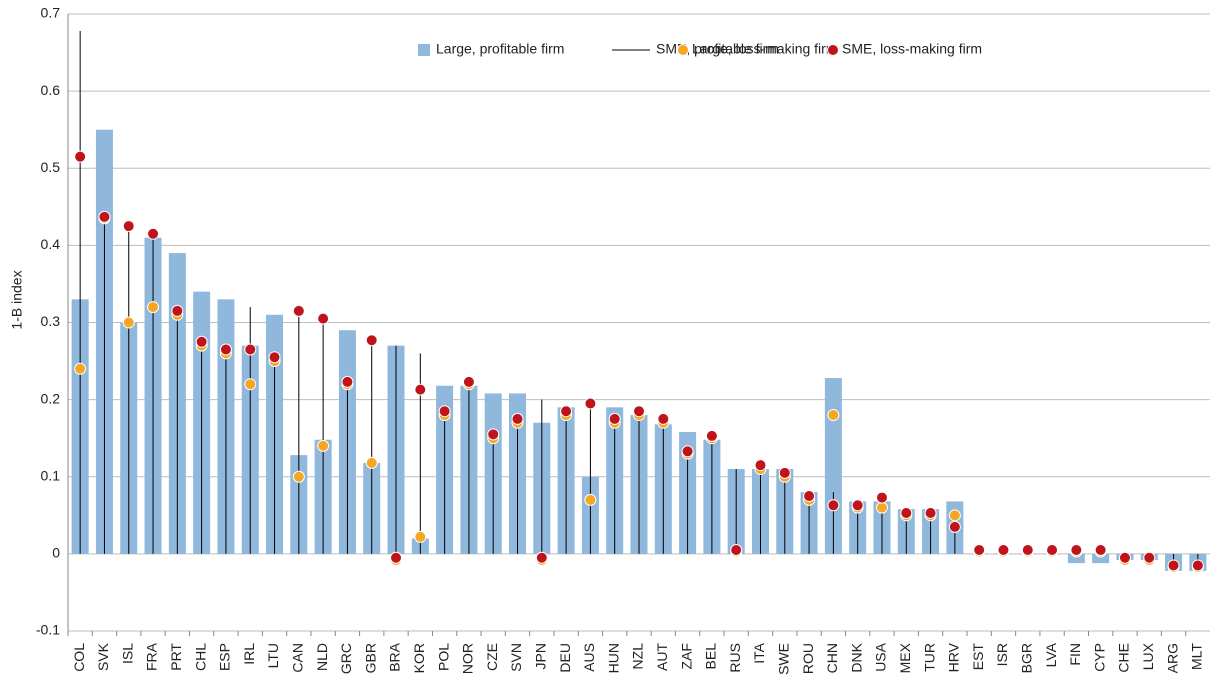 Image resolution: width=1217 pixels, height=683 pixels. I want to click on x-tick-label: AUS, so click(589, 657).